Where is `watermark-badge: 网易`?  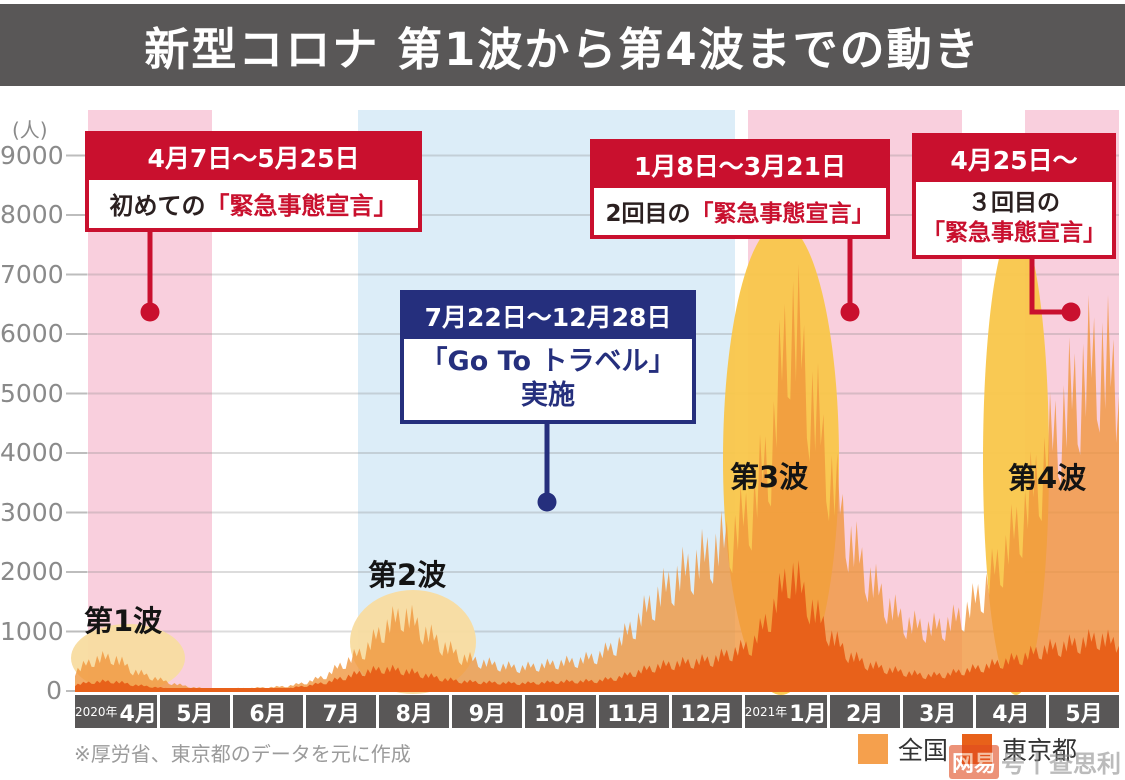
watermark-badge: 网易 is located at coordinates (973, 761).